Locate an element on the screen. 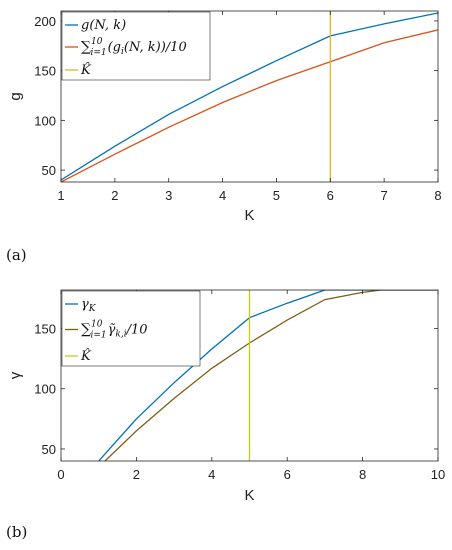 The image size is (452, 550). y-tick-label: 200 is located at coordinates (45, 21).